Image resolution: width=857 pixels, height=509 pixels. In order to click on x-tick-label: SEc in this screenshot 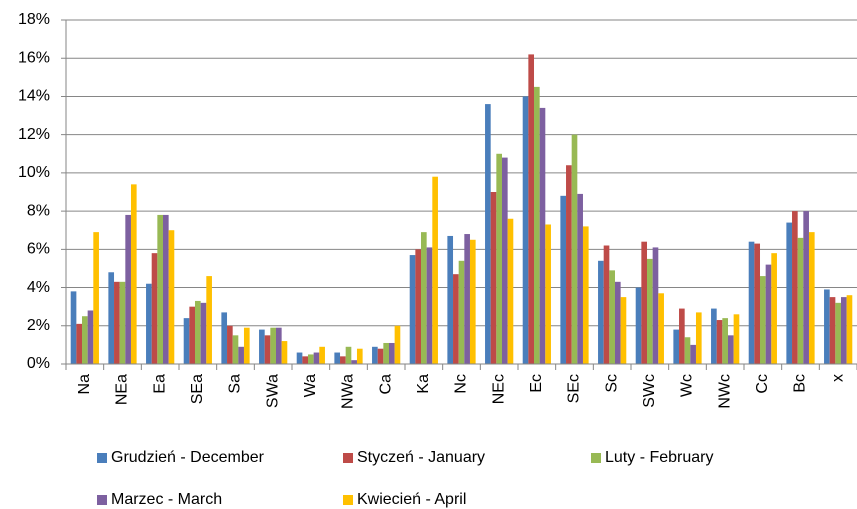, I will do `click(574, 388)`.